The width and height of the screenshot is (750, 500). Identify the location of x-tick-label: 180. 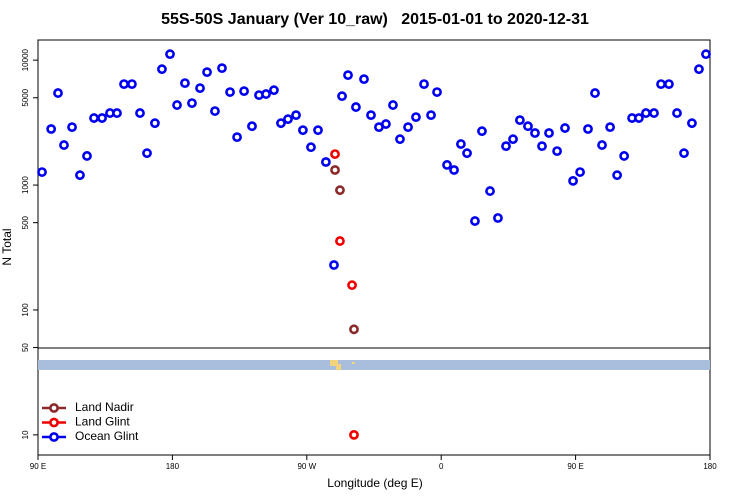
(173, 466).